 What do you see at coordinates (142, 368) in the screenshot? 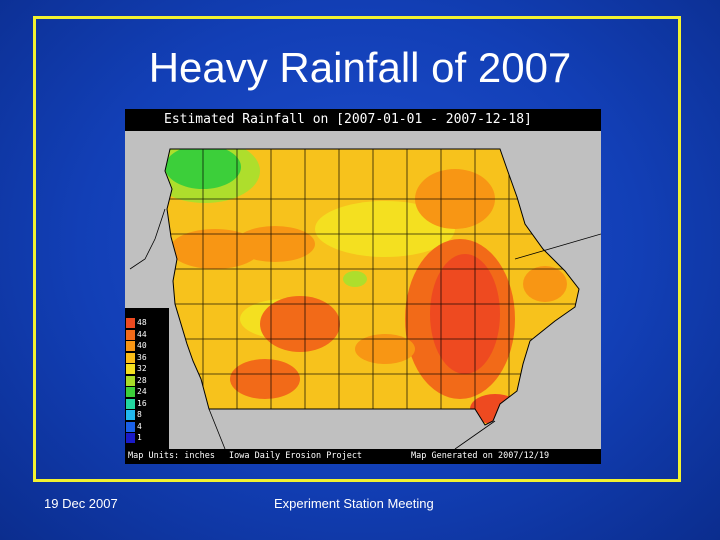
I see `legend-label: 32` at bounding box center [142, 368].